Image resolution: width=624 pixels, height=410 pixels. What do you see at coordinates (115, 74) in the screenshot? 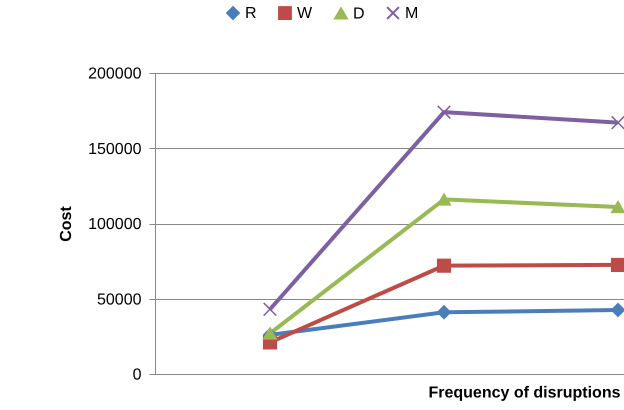
I see `y-tick-label: 200000` at bounding box center [115, 74].